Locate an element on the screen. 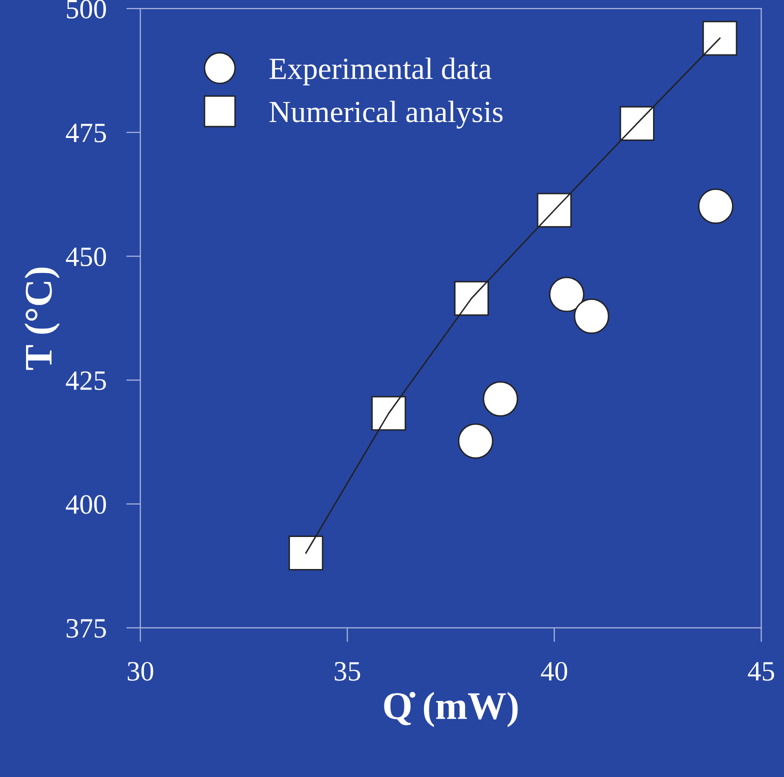  x-tick-label: 35 is located at coordinates (347, 671).